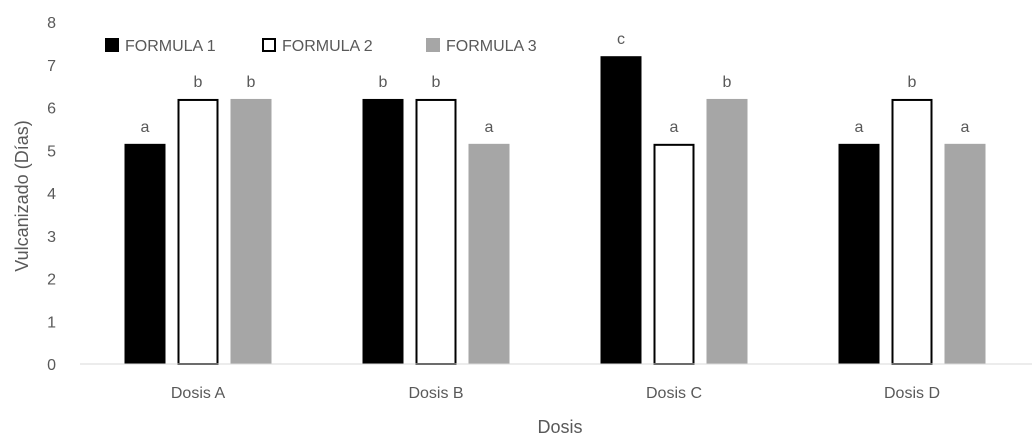  Describe the element at coordinates (327, 46) in the screenshot. I see `legend-label: FORMULA 2` at that location.